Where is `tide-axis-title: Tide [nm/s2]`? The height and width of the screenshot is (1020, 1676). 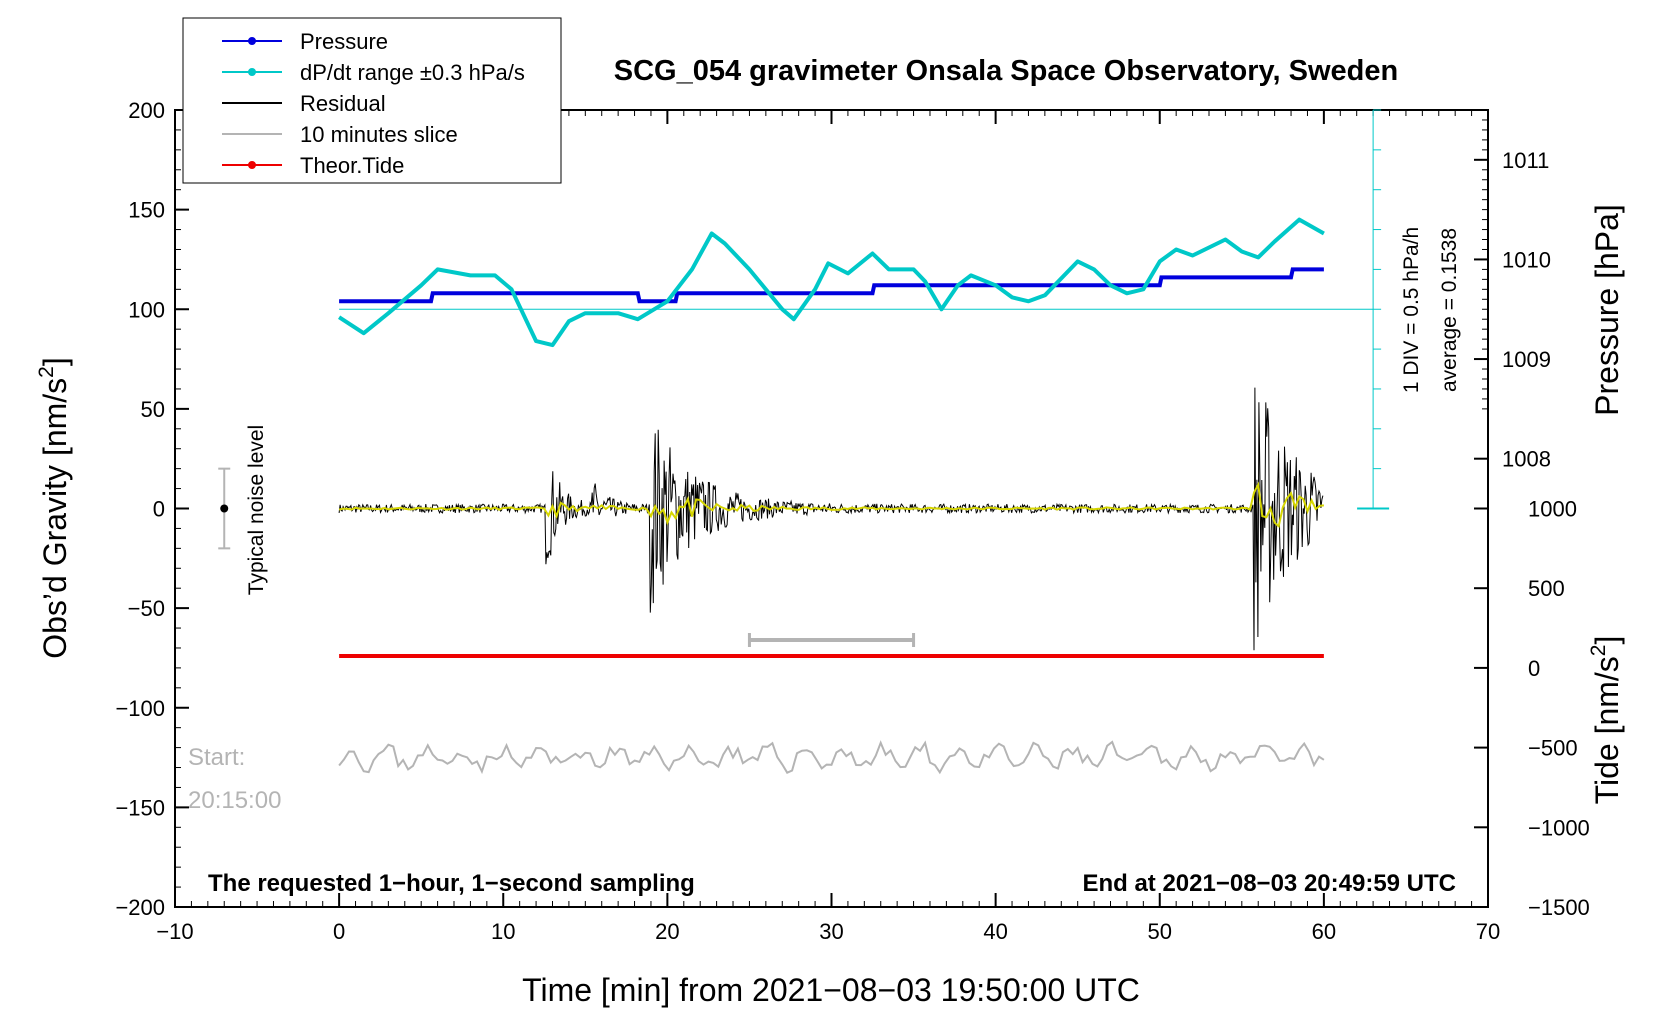
tide-axis-title: Tide [nm/s2] is located at coordinates (1606, 720).